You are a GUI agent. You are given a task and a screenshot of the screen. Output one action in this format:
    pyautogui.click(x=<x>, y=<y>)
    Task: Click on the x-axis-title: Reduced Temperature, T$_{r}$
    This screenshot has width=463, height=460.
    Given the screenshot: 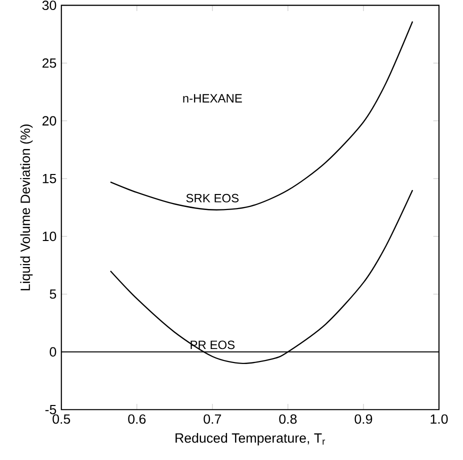 What is the action you would take?
    pyautogui.click(x=251, y=439)
    